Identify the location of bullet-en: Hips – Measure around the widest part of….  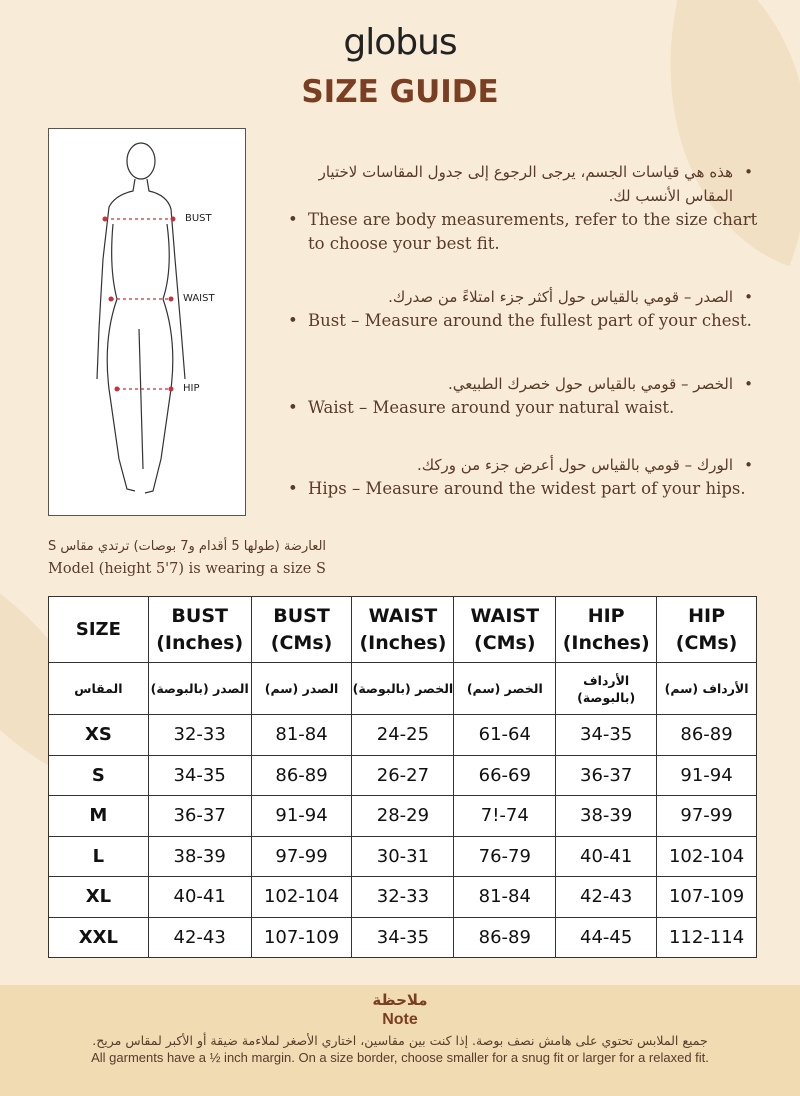
(523, 489).